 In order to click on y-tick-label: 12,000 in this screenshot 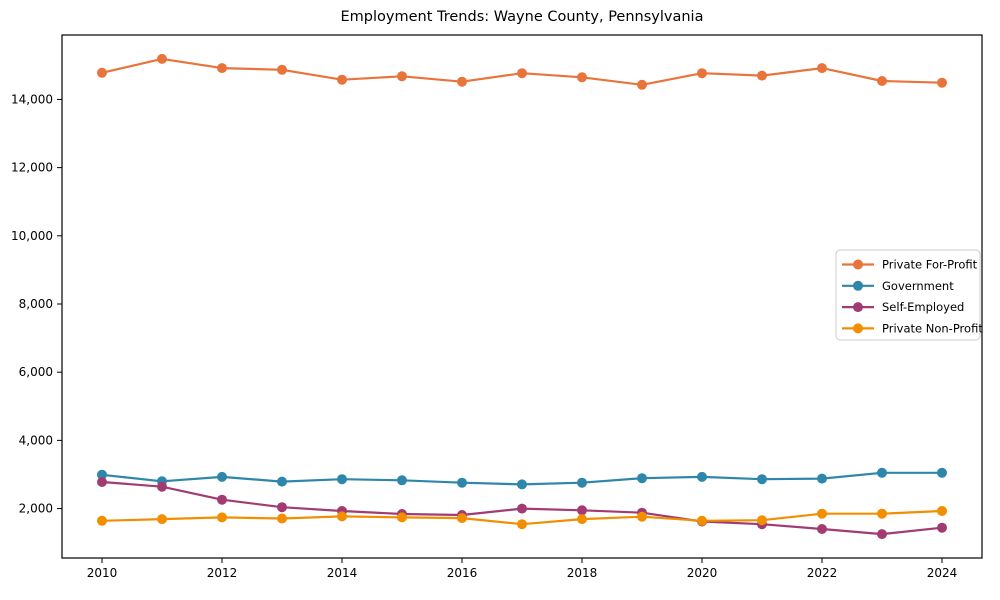, I will do `click(32, 168)`.